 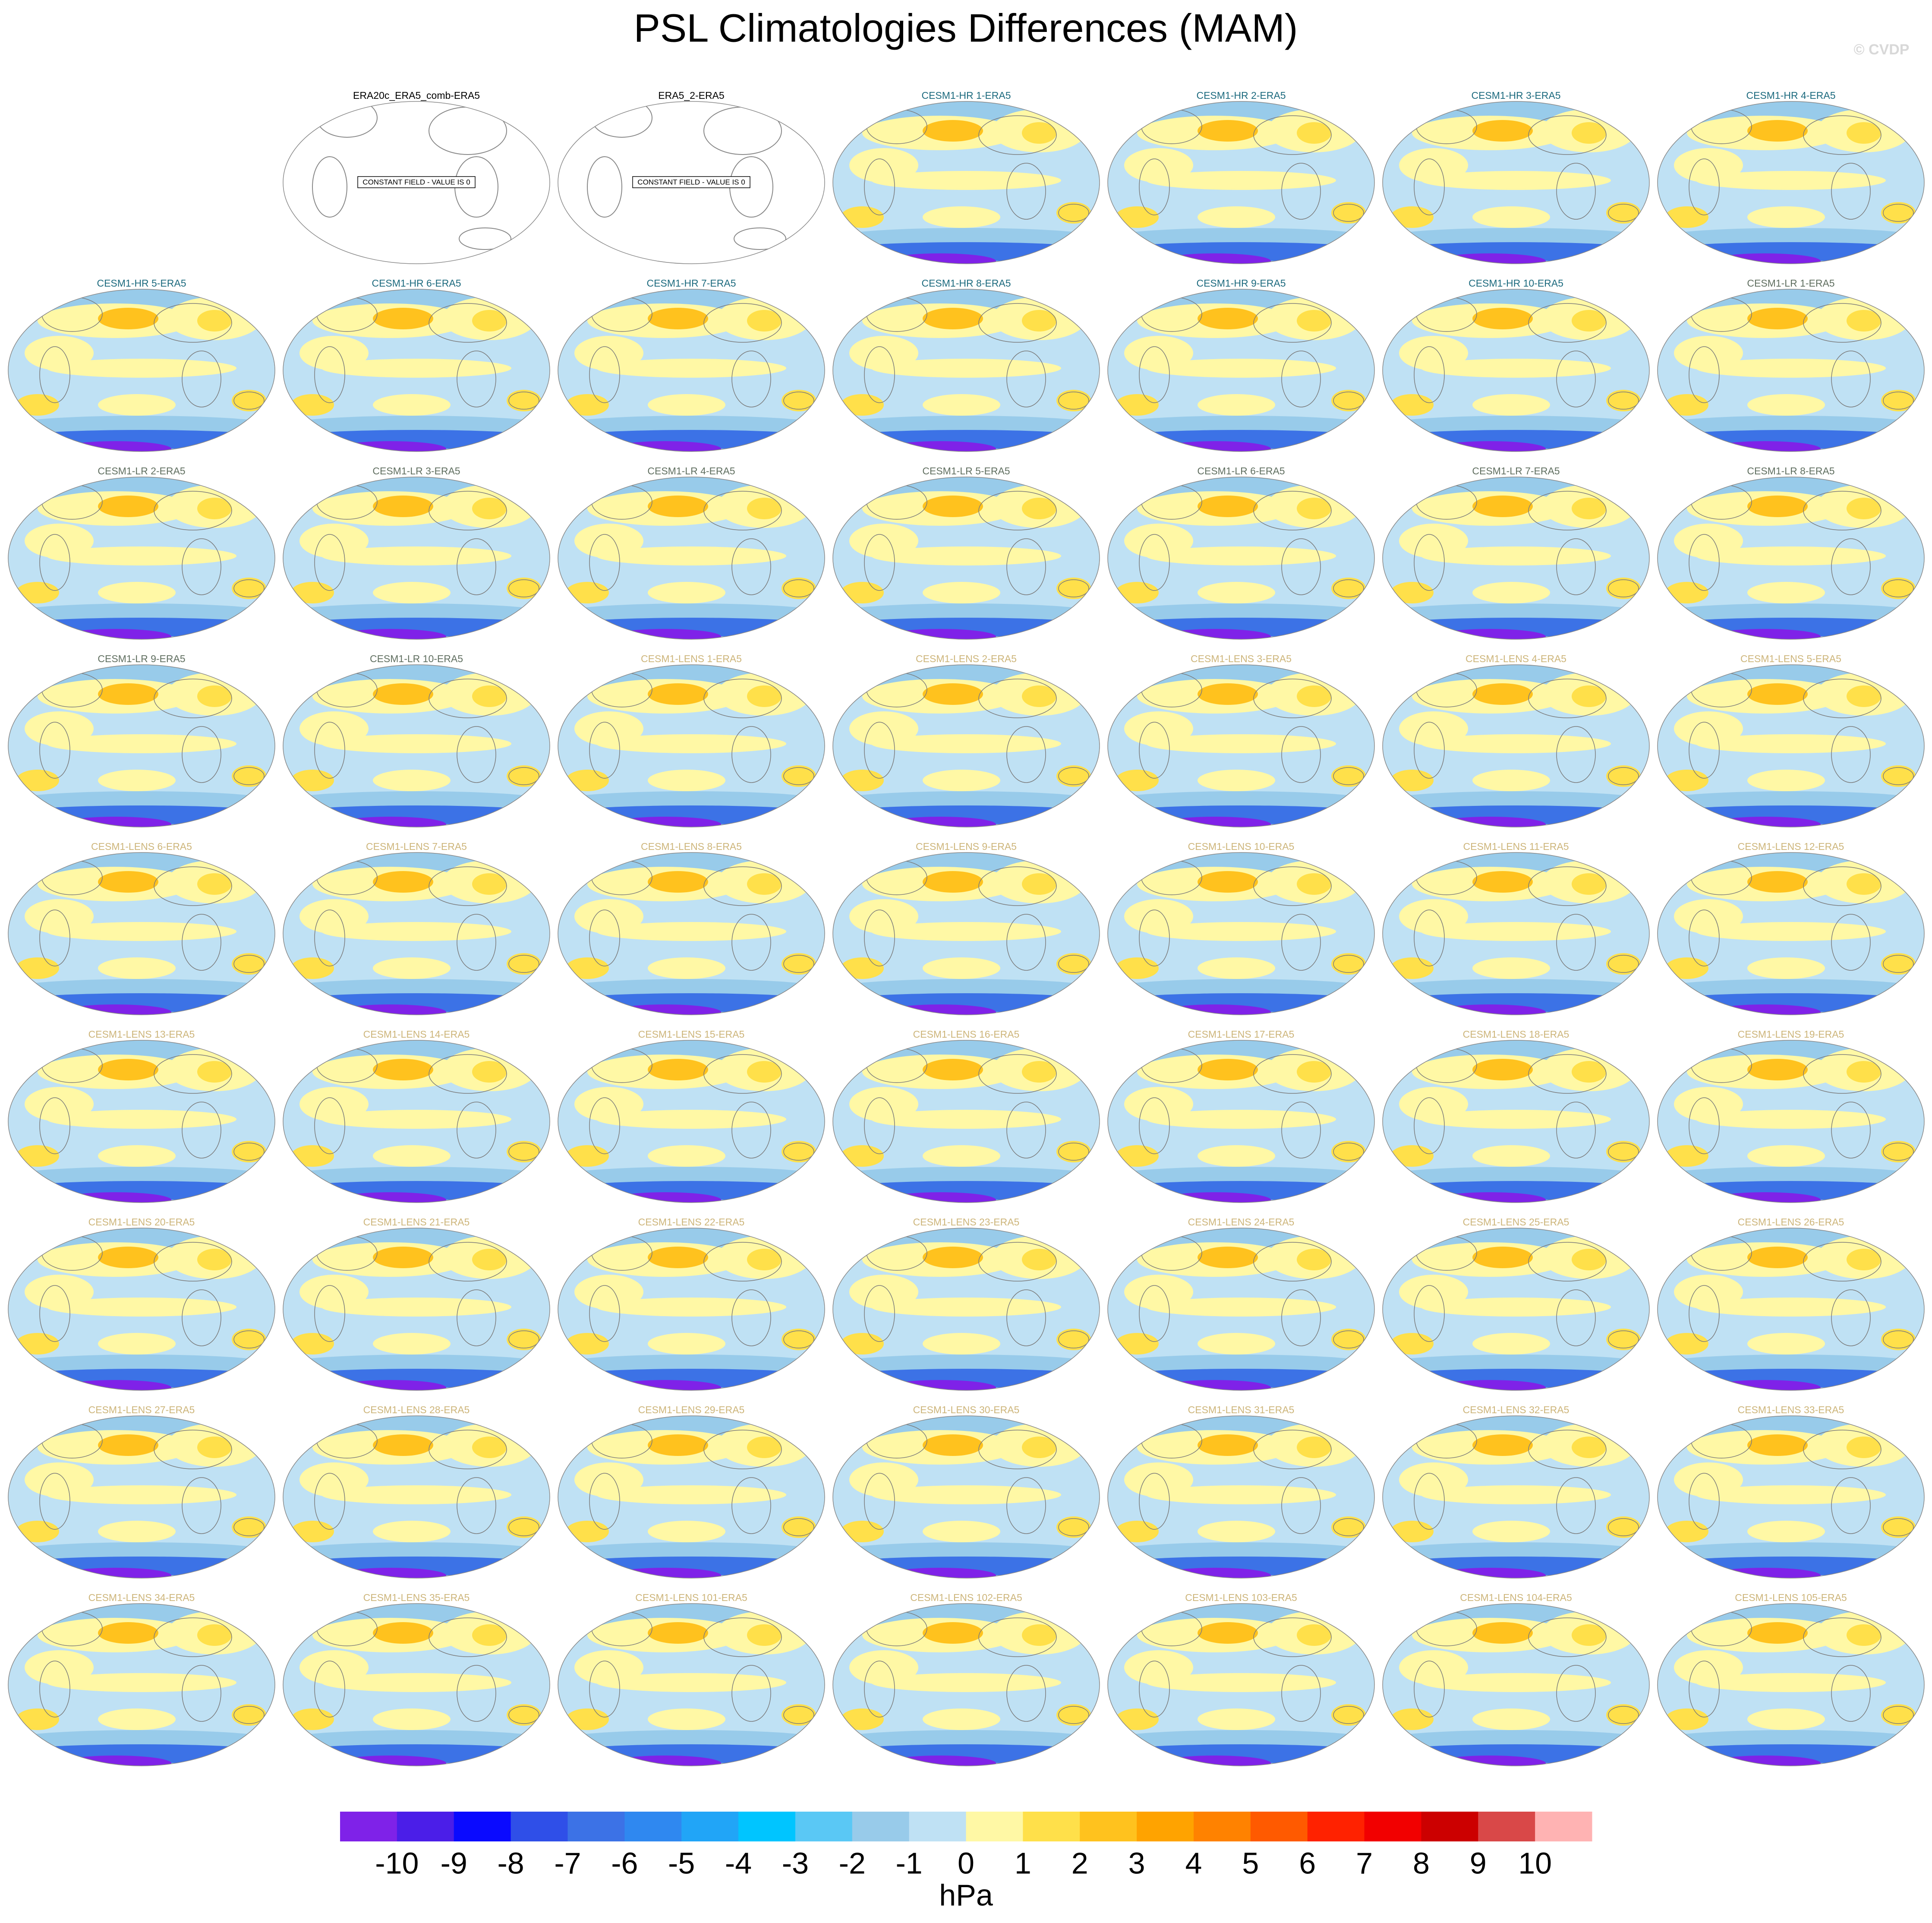 I want to click on watermark: © CVDP, so click(x=1882, y=50).